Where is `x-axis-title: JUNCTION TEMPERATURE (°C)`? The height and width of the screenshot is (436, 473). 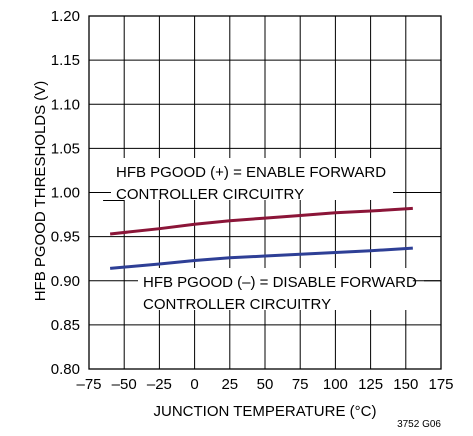
x-axis-title: JUNCTION TEMPERATURE (°C) is located at coordinates (265, 411).